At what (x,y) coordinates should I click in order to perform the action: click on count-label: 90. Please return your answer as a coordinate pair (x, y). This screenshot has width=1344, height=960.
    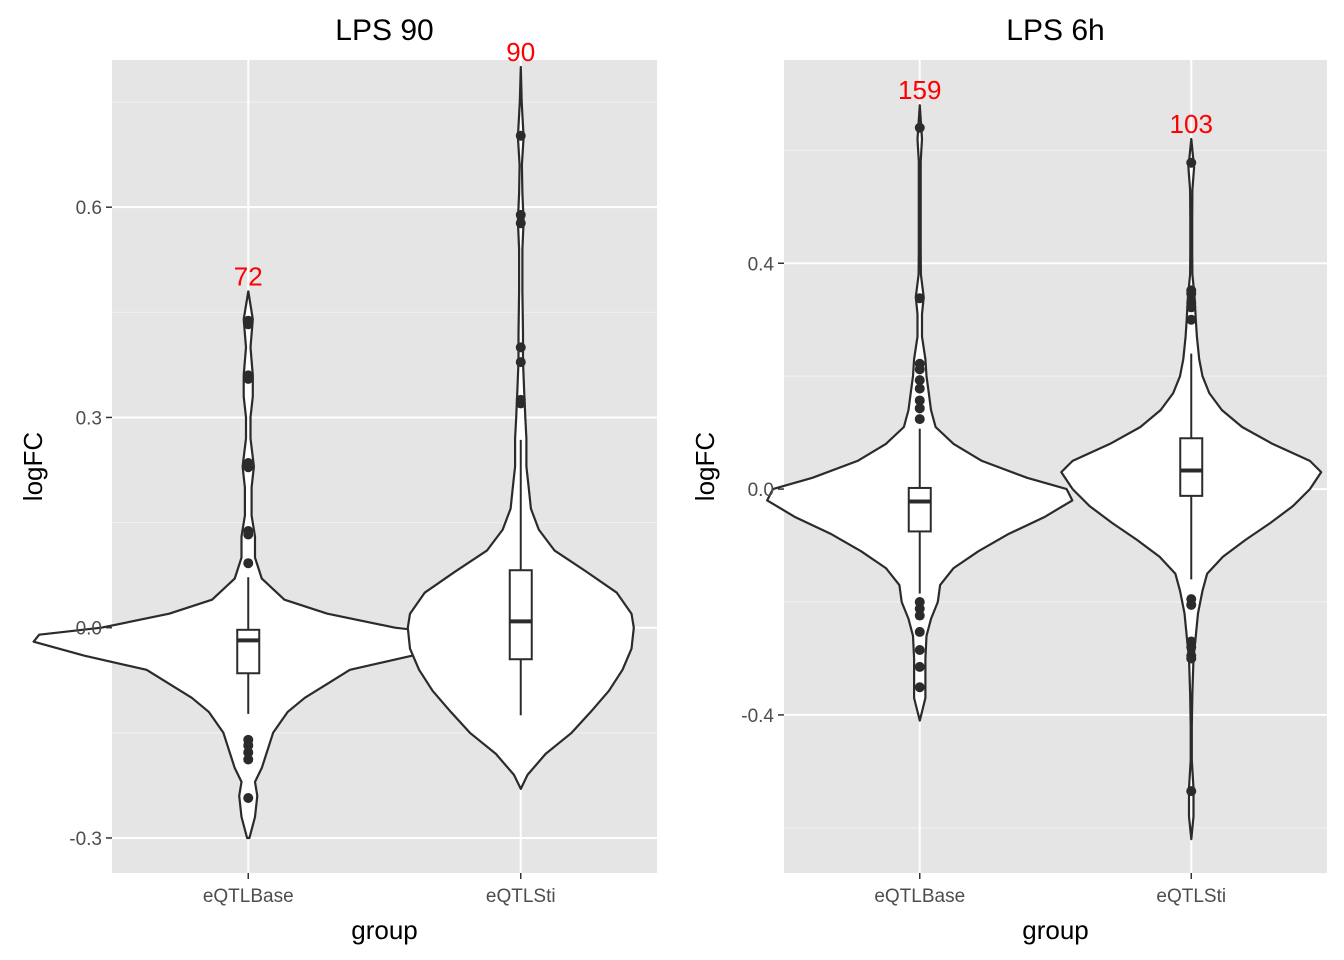
    Looking at the image, I should click on (520, 52).